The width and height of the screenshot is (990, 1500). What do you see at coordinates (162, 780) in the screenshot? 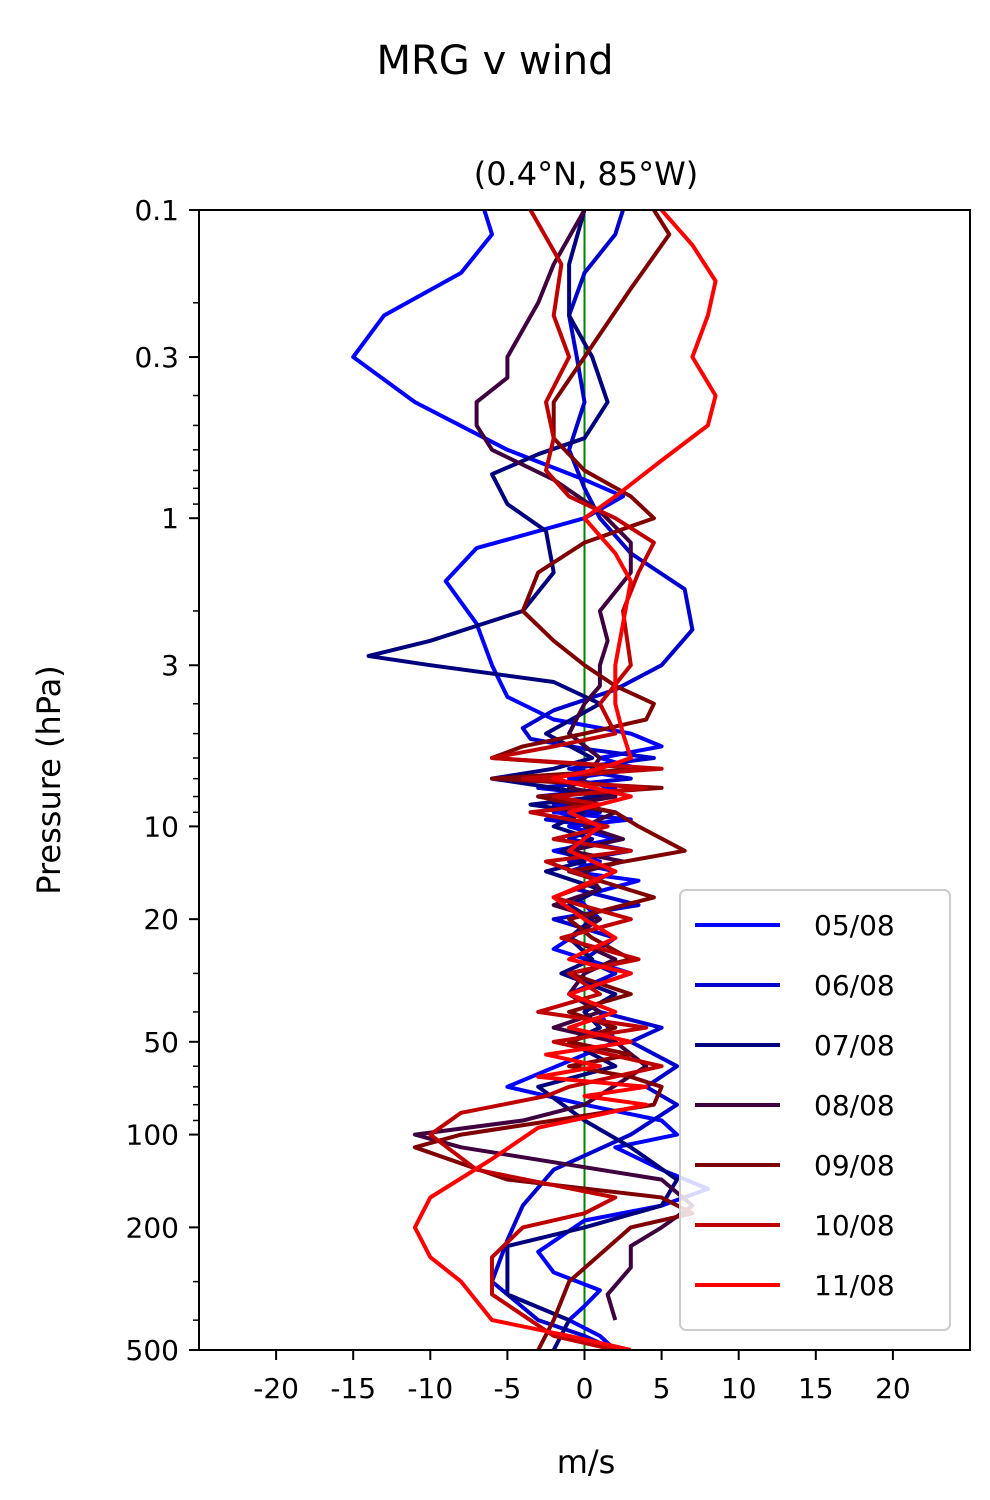
I see `y-axis: 0.1 0.3 1 3 10 20 50 100 200 500` at bounding box center [162, 780].